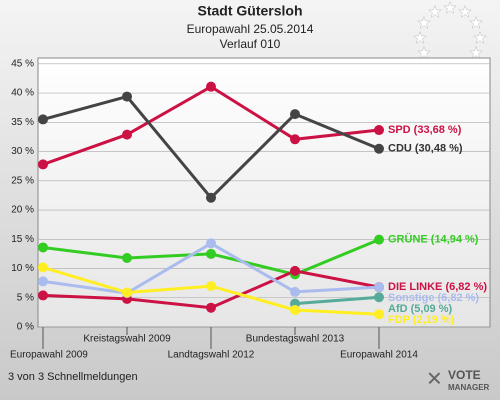 The width and height of the screenshot is (500, 405). I want to click on end-label: AfD (5,09 %), so click(420, 309).